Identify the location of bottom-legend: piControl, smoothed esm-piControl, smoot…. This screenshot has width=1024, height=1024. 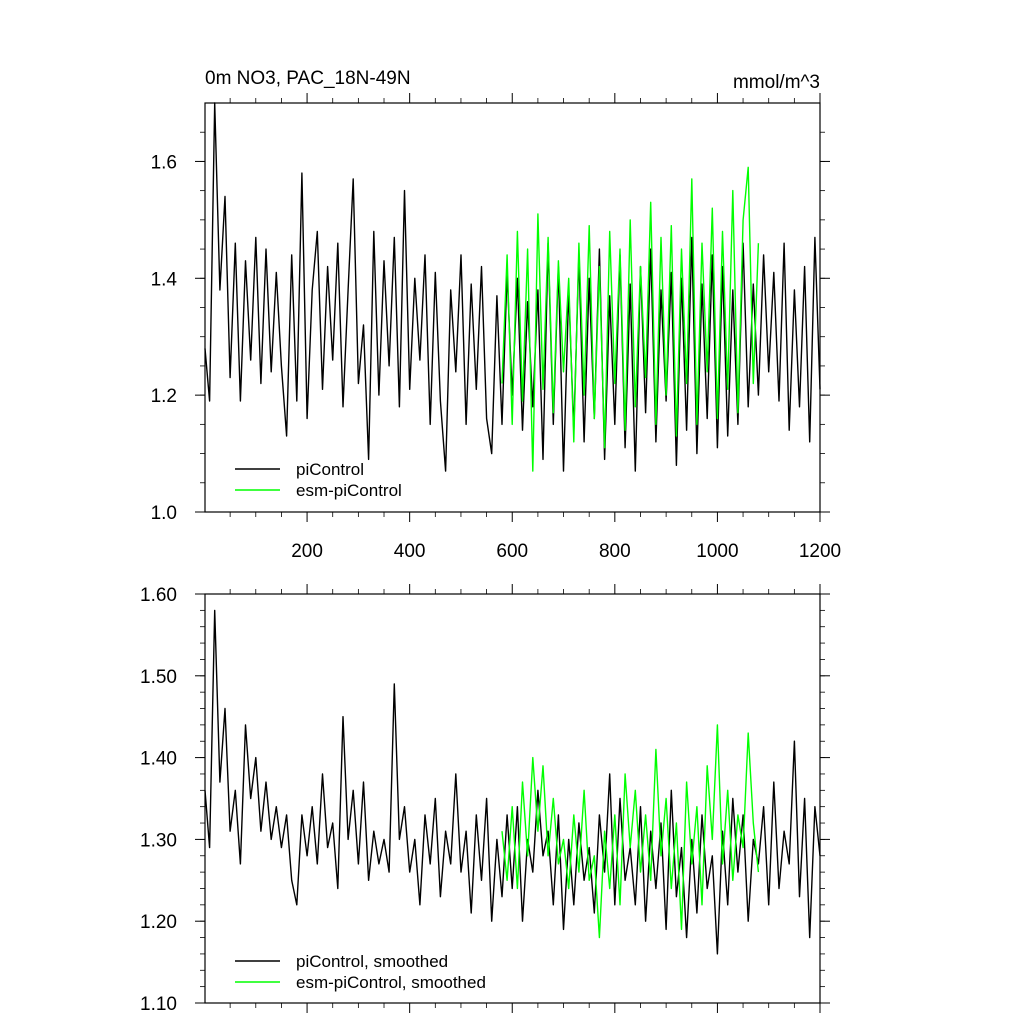
(360, 972).